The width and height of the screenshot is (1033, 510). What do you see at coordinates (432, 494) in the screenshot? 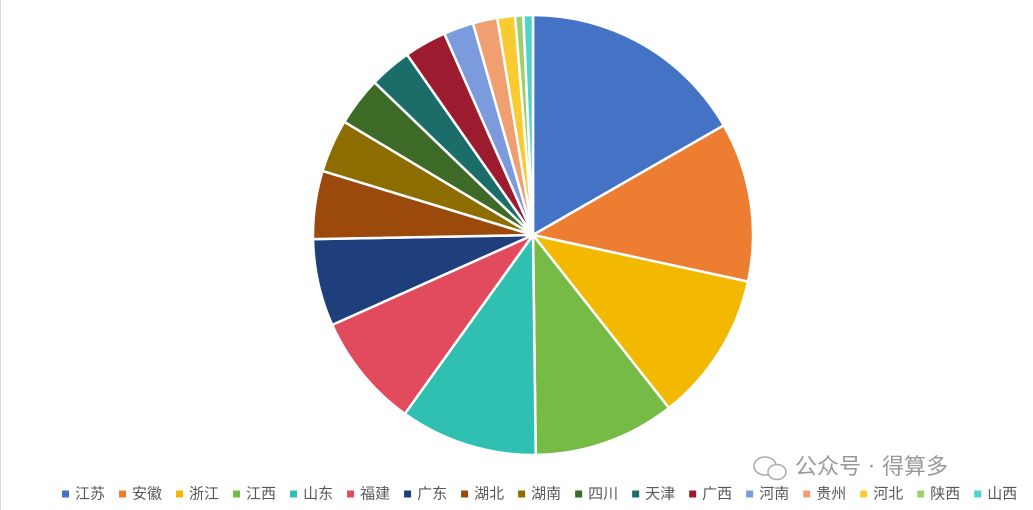
I see `legend-label: 广东` at bounding box center [432, 494].